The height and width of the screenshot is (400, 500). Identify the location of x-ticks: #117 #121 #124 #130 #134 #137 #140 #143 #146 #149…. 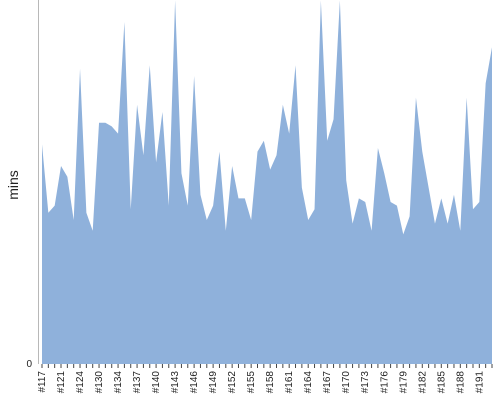
(265, 379).